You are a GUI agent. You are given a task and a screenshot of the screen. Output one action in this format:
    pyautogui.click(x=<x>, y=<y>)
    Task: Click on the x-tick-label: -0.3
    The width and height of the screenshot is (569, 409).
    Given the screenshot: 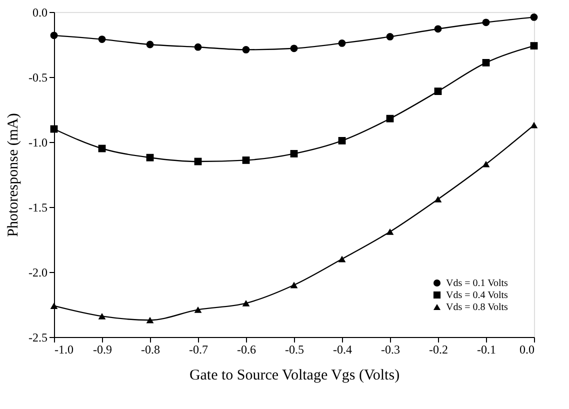 What is the action you would take?
    pyautogui.click(x=390, y=349)
    